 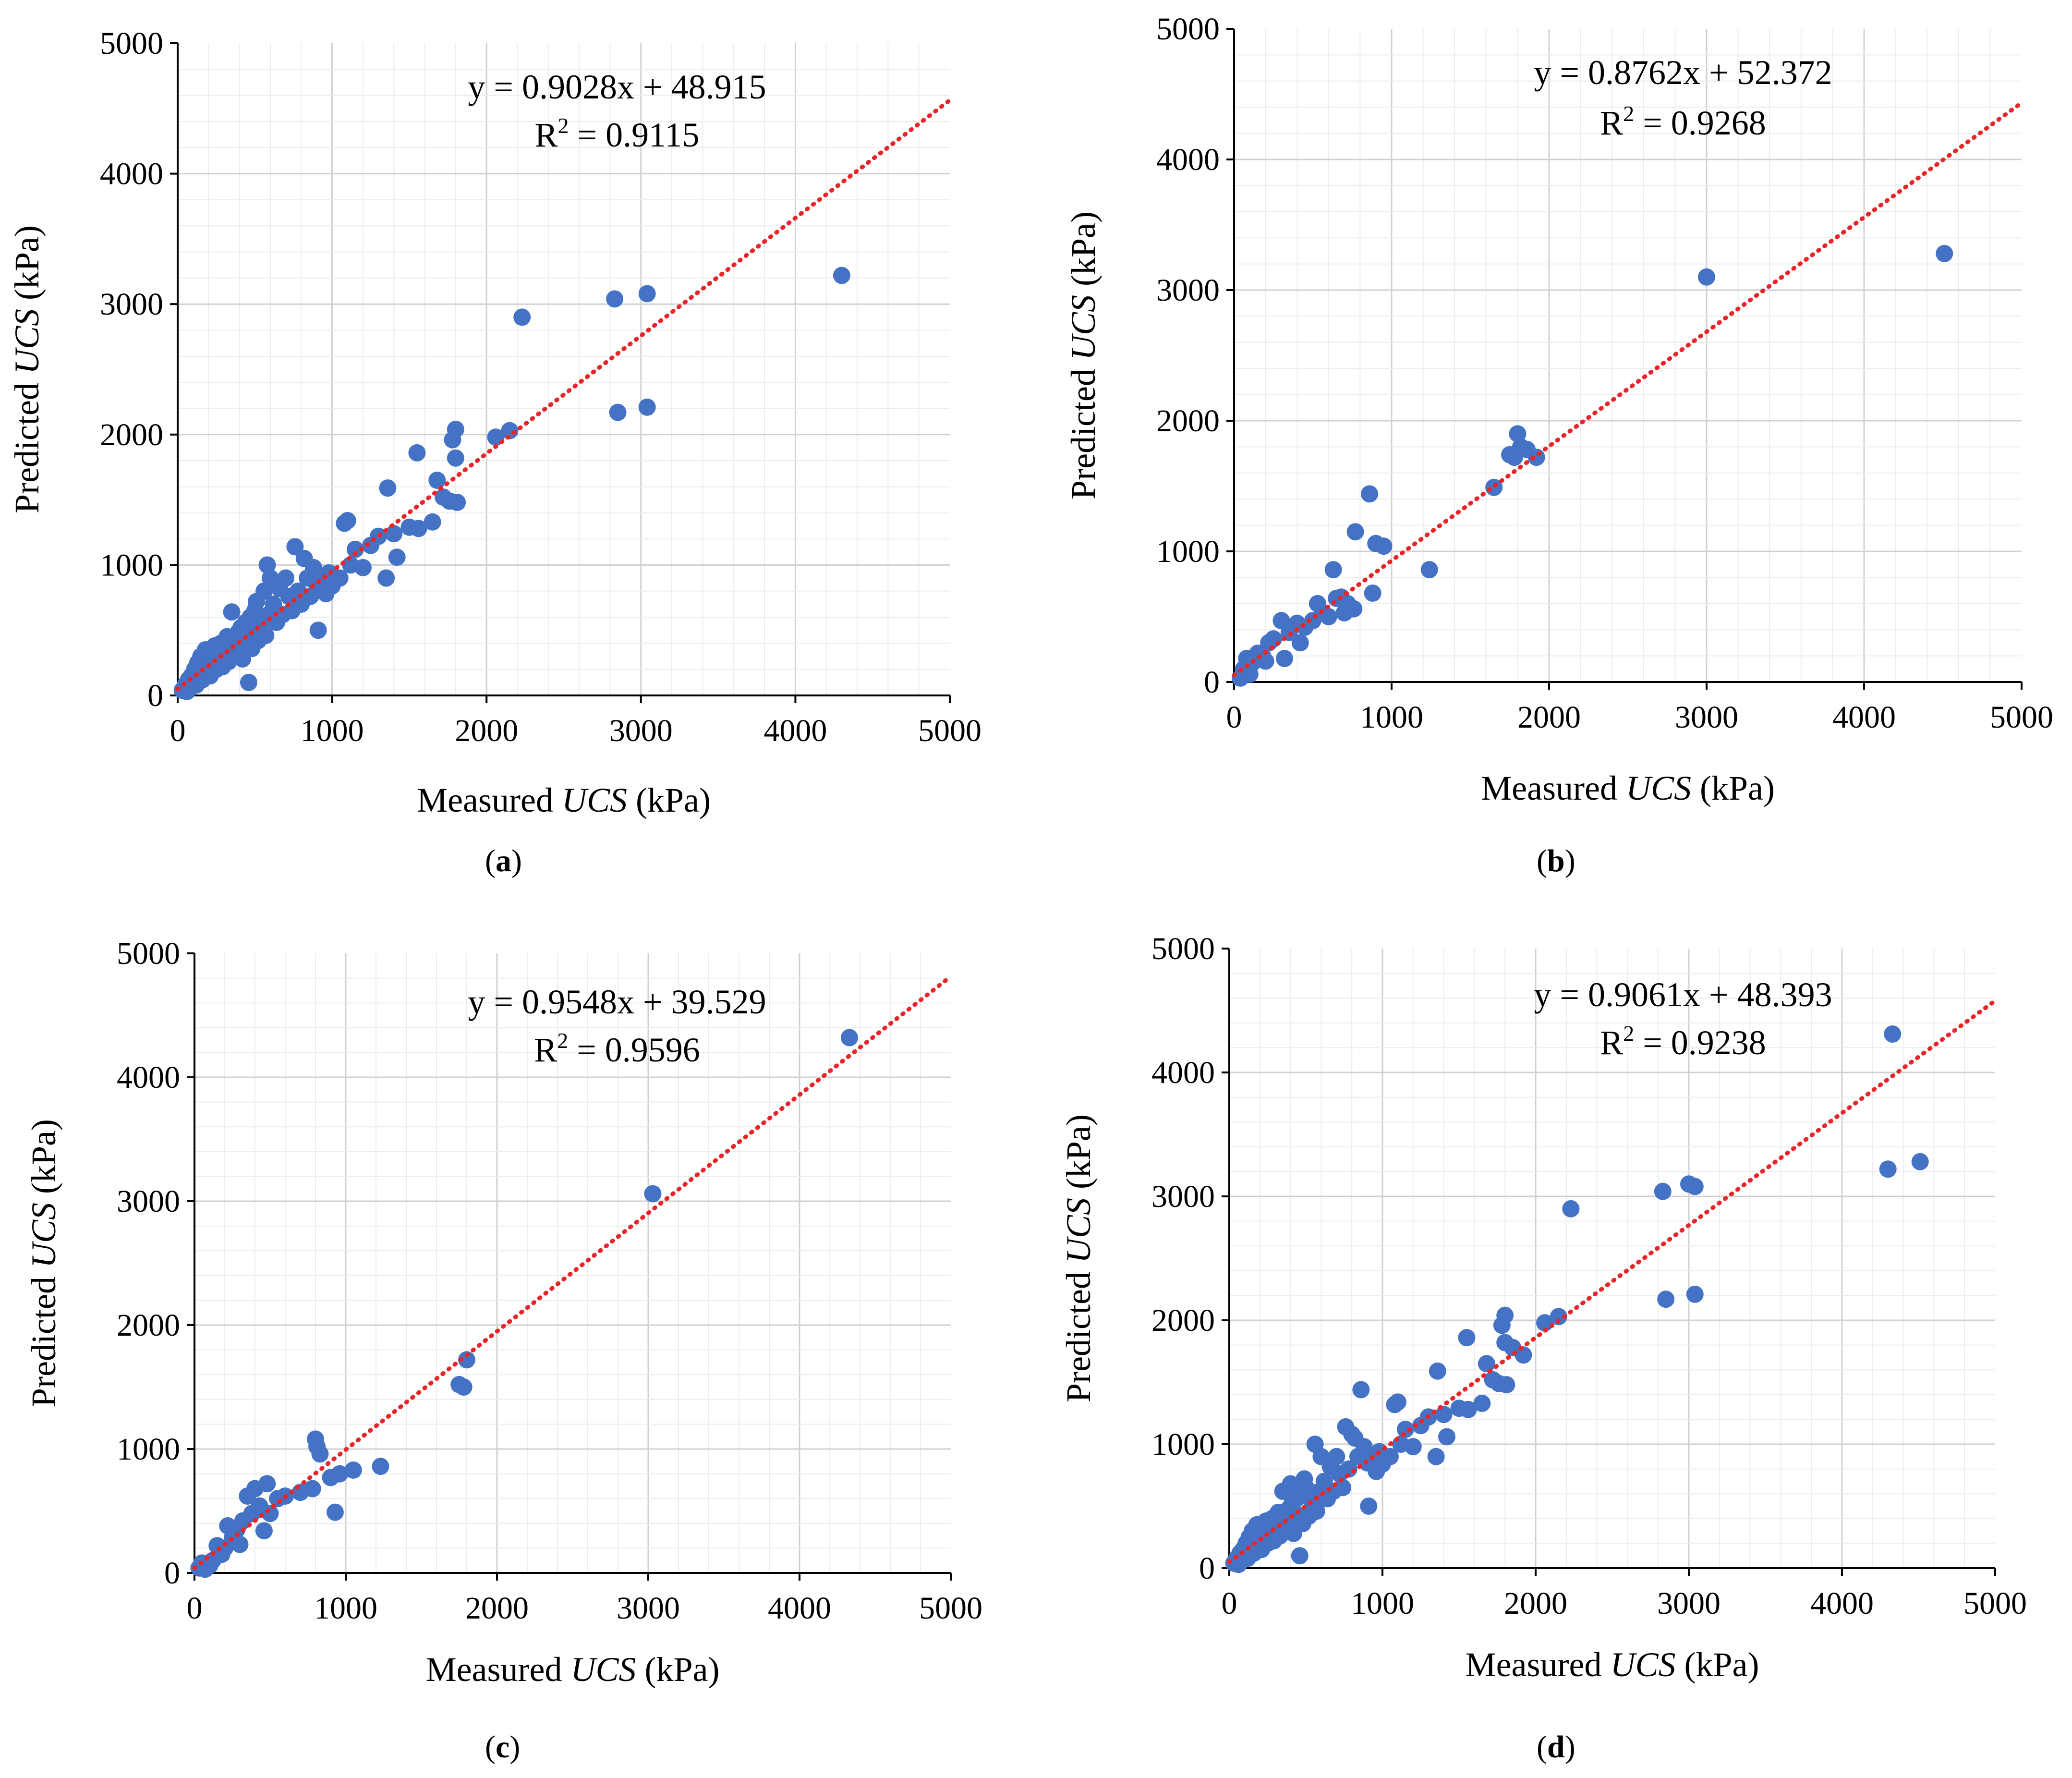 I want to click on r-squared: R2 = 0.9238, so click(x=1683, y=1041).